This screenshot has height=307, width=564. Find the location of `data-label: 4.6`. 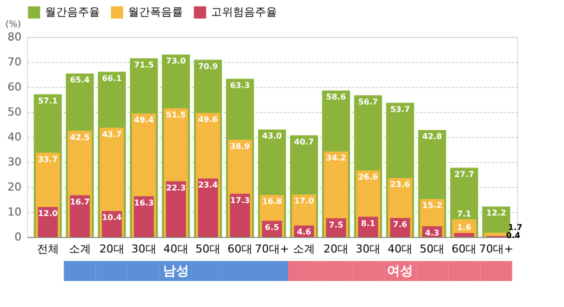

data-label: 4.6 is located at coordinates (304, 232).